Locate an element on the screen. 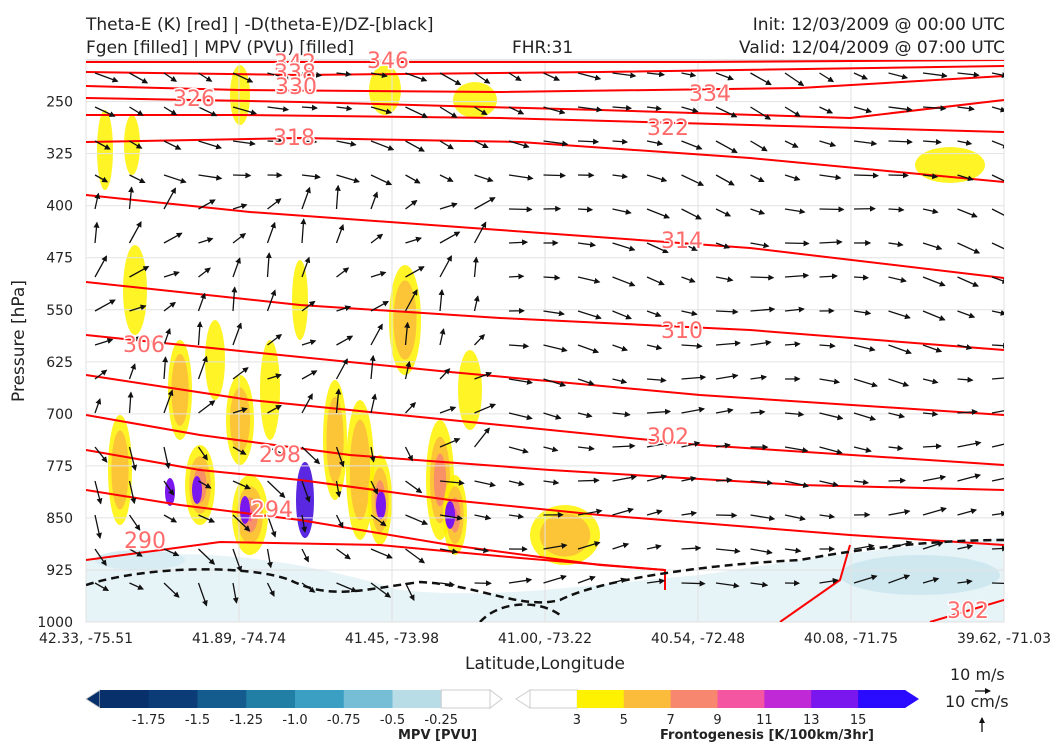  reference-vectors is located at coordinates (983, 710).